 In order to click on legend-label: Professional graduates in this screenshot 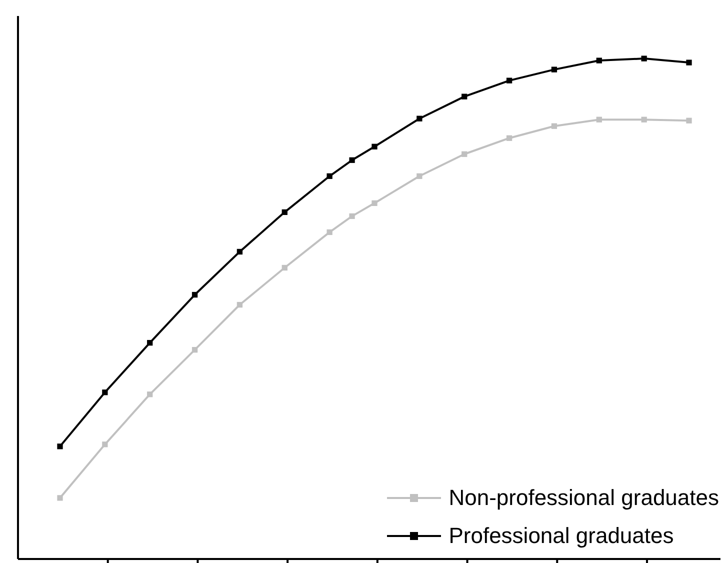, I will do `click(561, 536)`.